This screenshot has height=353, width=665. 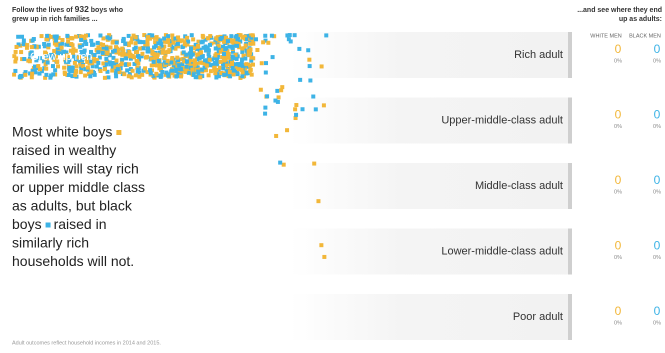 What do you see at coordinates (502, 251) in the screenshot?
I see `row-label: Lower-middle-class adult` at bounding box center [502, 251].